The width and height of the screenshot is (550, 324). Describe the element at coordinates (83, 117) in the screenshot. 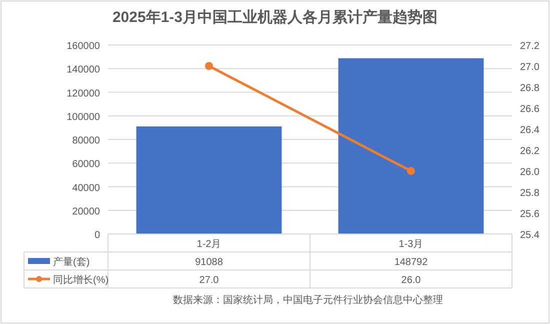

I see `y-tick-label: 100000` at that location.